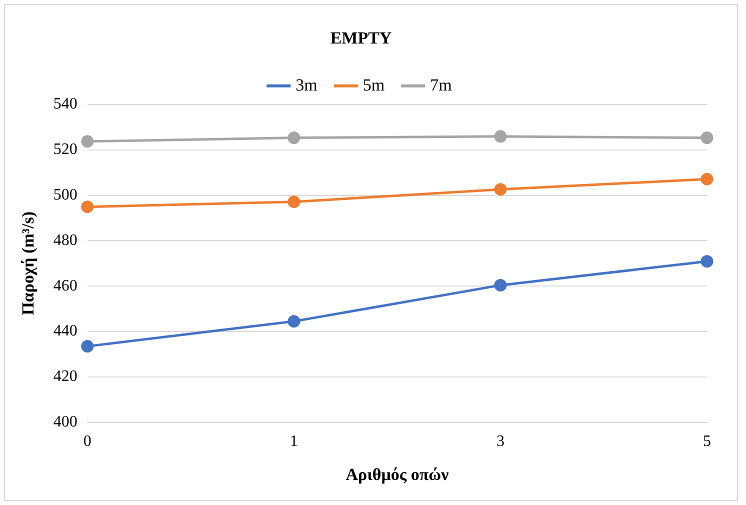  Describe the element at coordinates (65, 195) in the screenshot. I see `y-tick-label: 500` at that location.